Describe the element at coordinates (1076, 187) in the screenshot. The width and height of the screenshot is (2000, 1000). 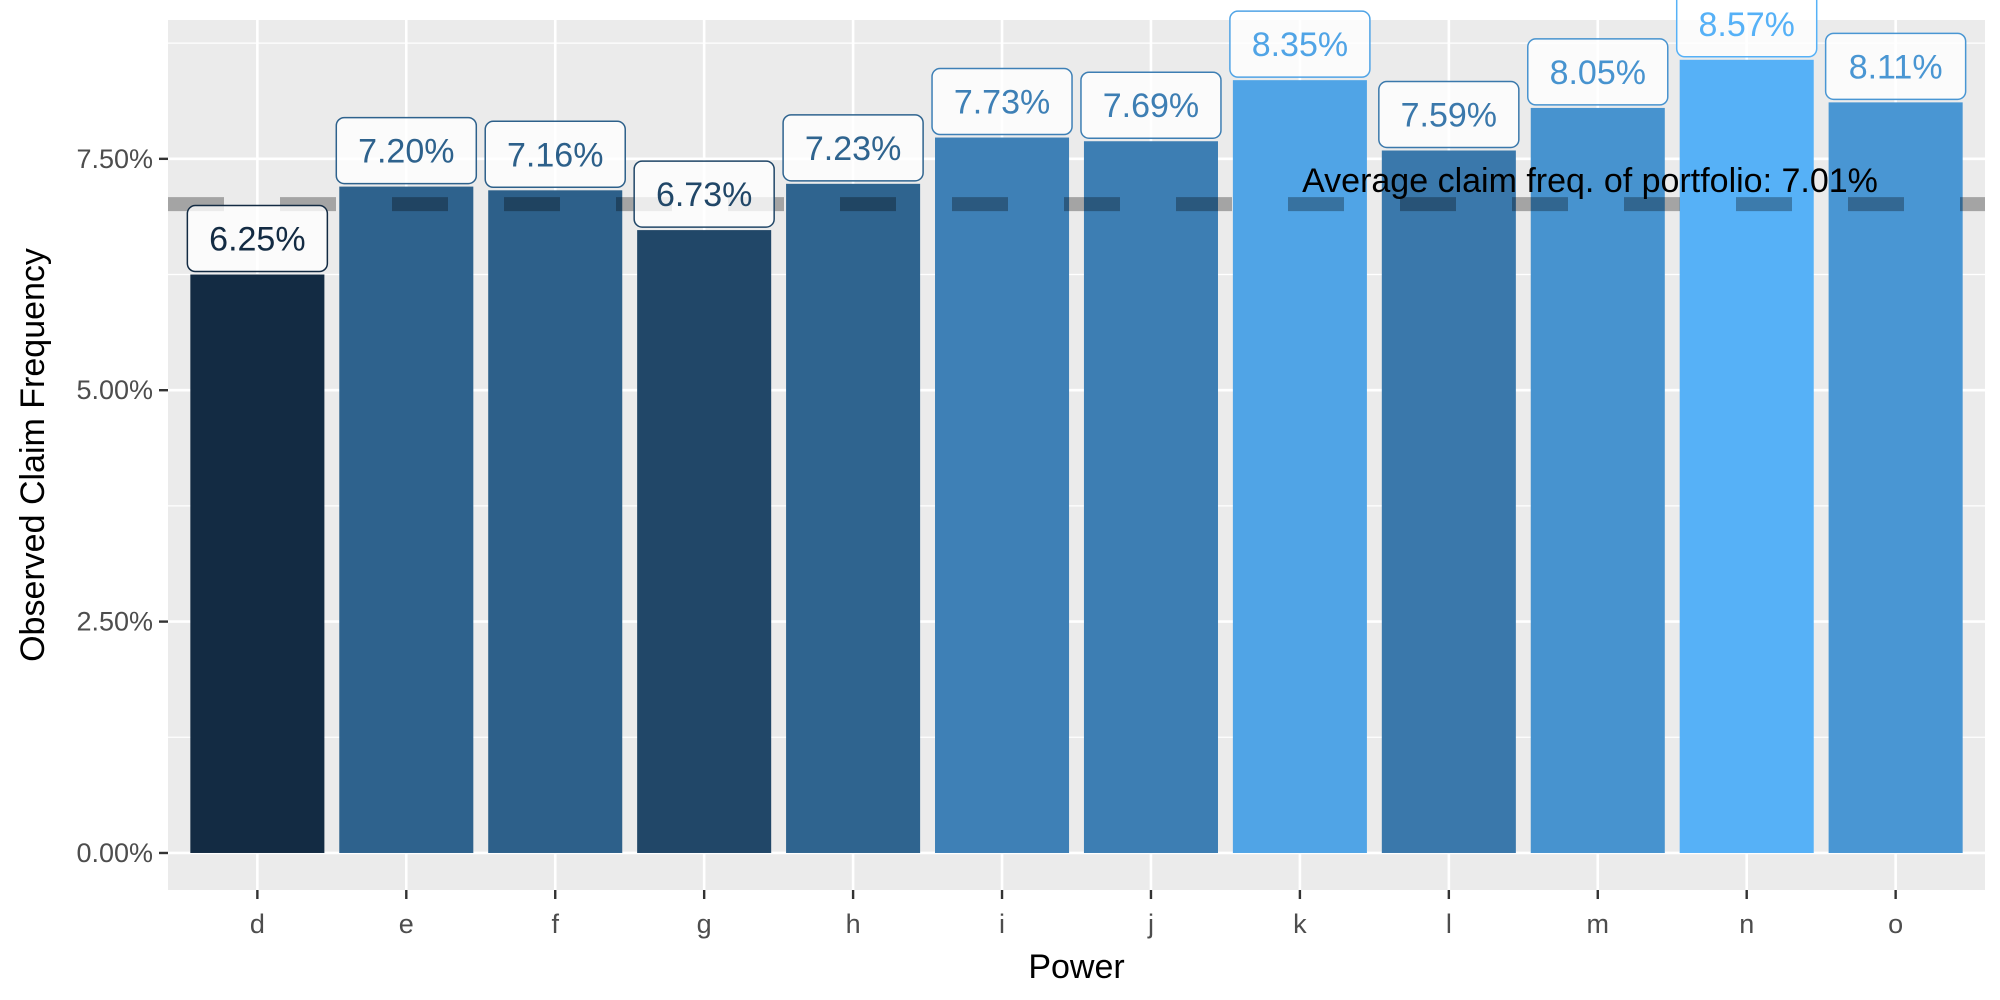
I see `reference-line: Average claim freq. of portfolio: 7.01%` at that location.